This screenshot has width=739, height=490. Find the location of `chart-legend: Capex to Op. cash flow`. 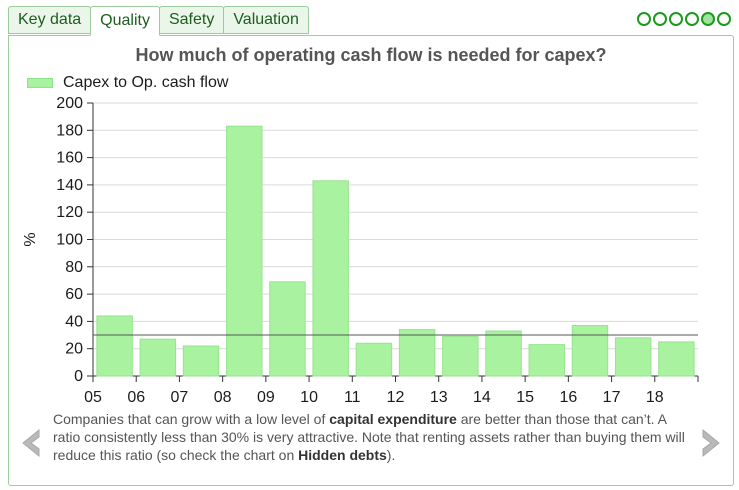

chart-legend: Capex to Op. cash flow is located at coordinates (127, 83).